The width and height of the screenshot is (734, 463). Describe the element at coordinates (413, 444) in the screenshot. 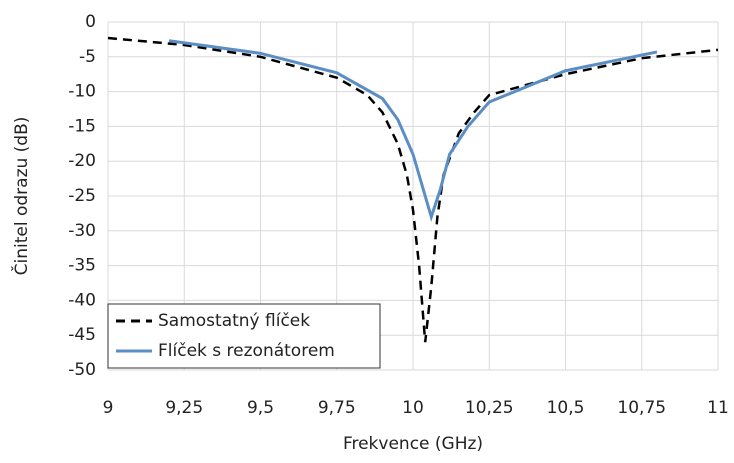

I see `x-axis-label: Frekvence (GHz)` at that location.